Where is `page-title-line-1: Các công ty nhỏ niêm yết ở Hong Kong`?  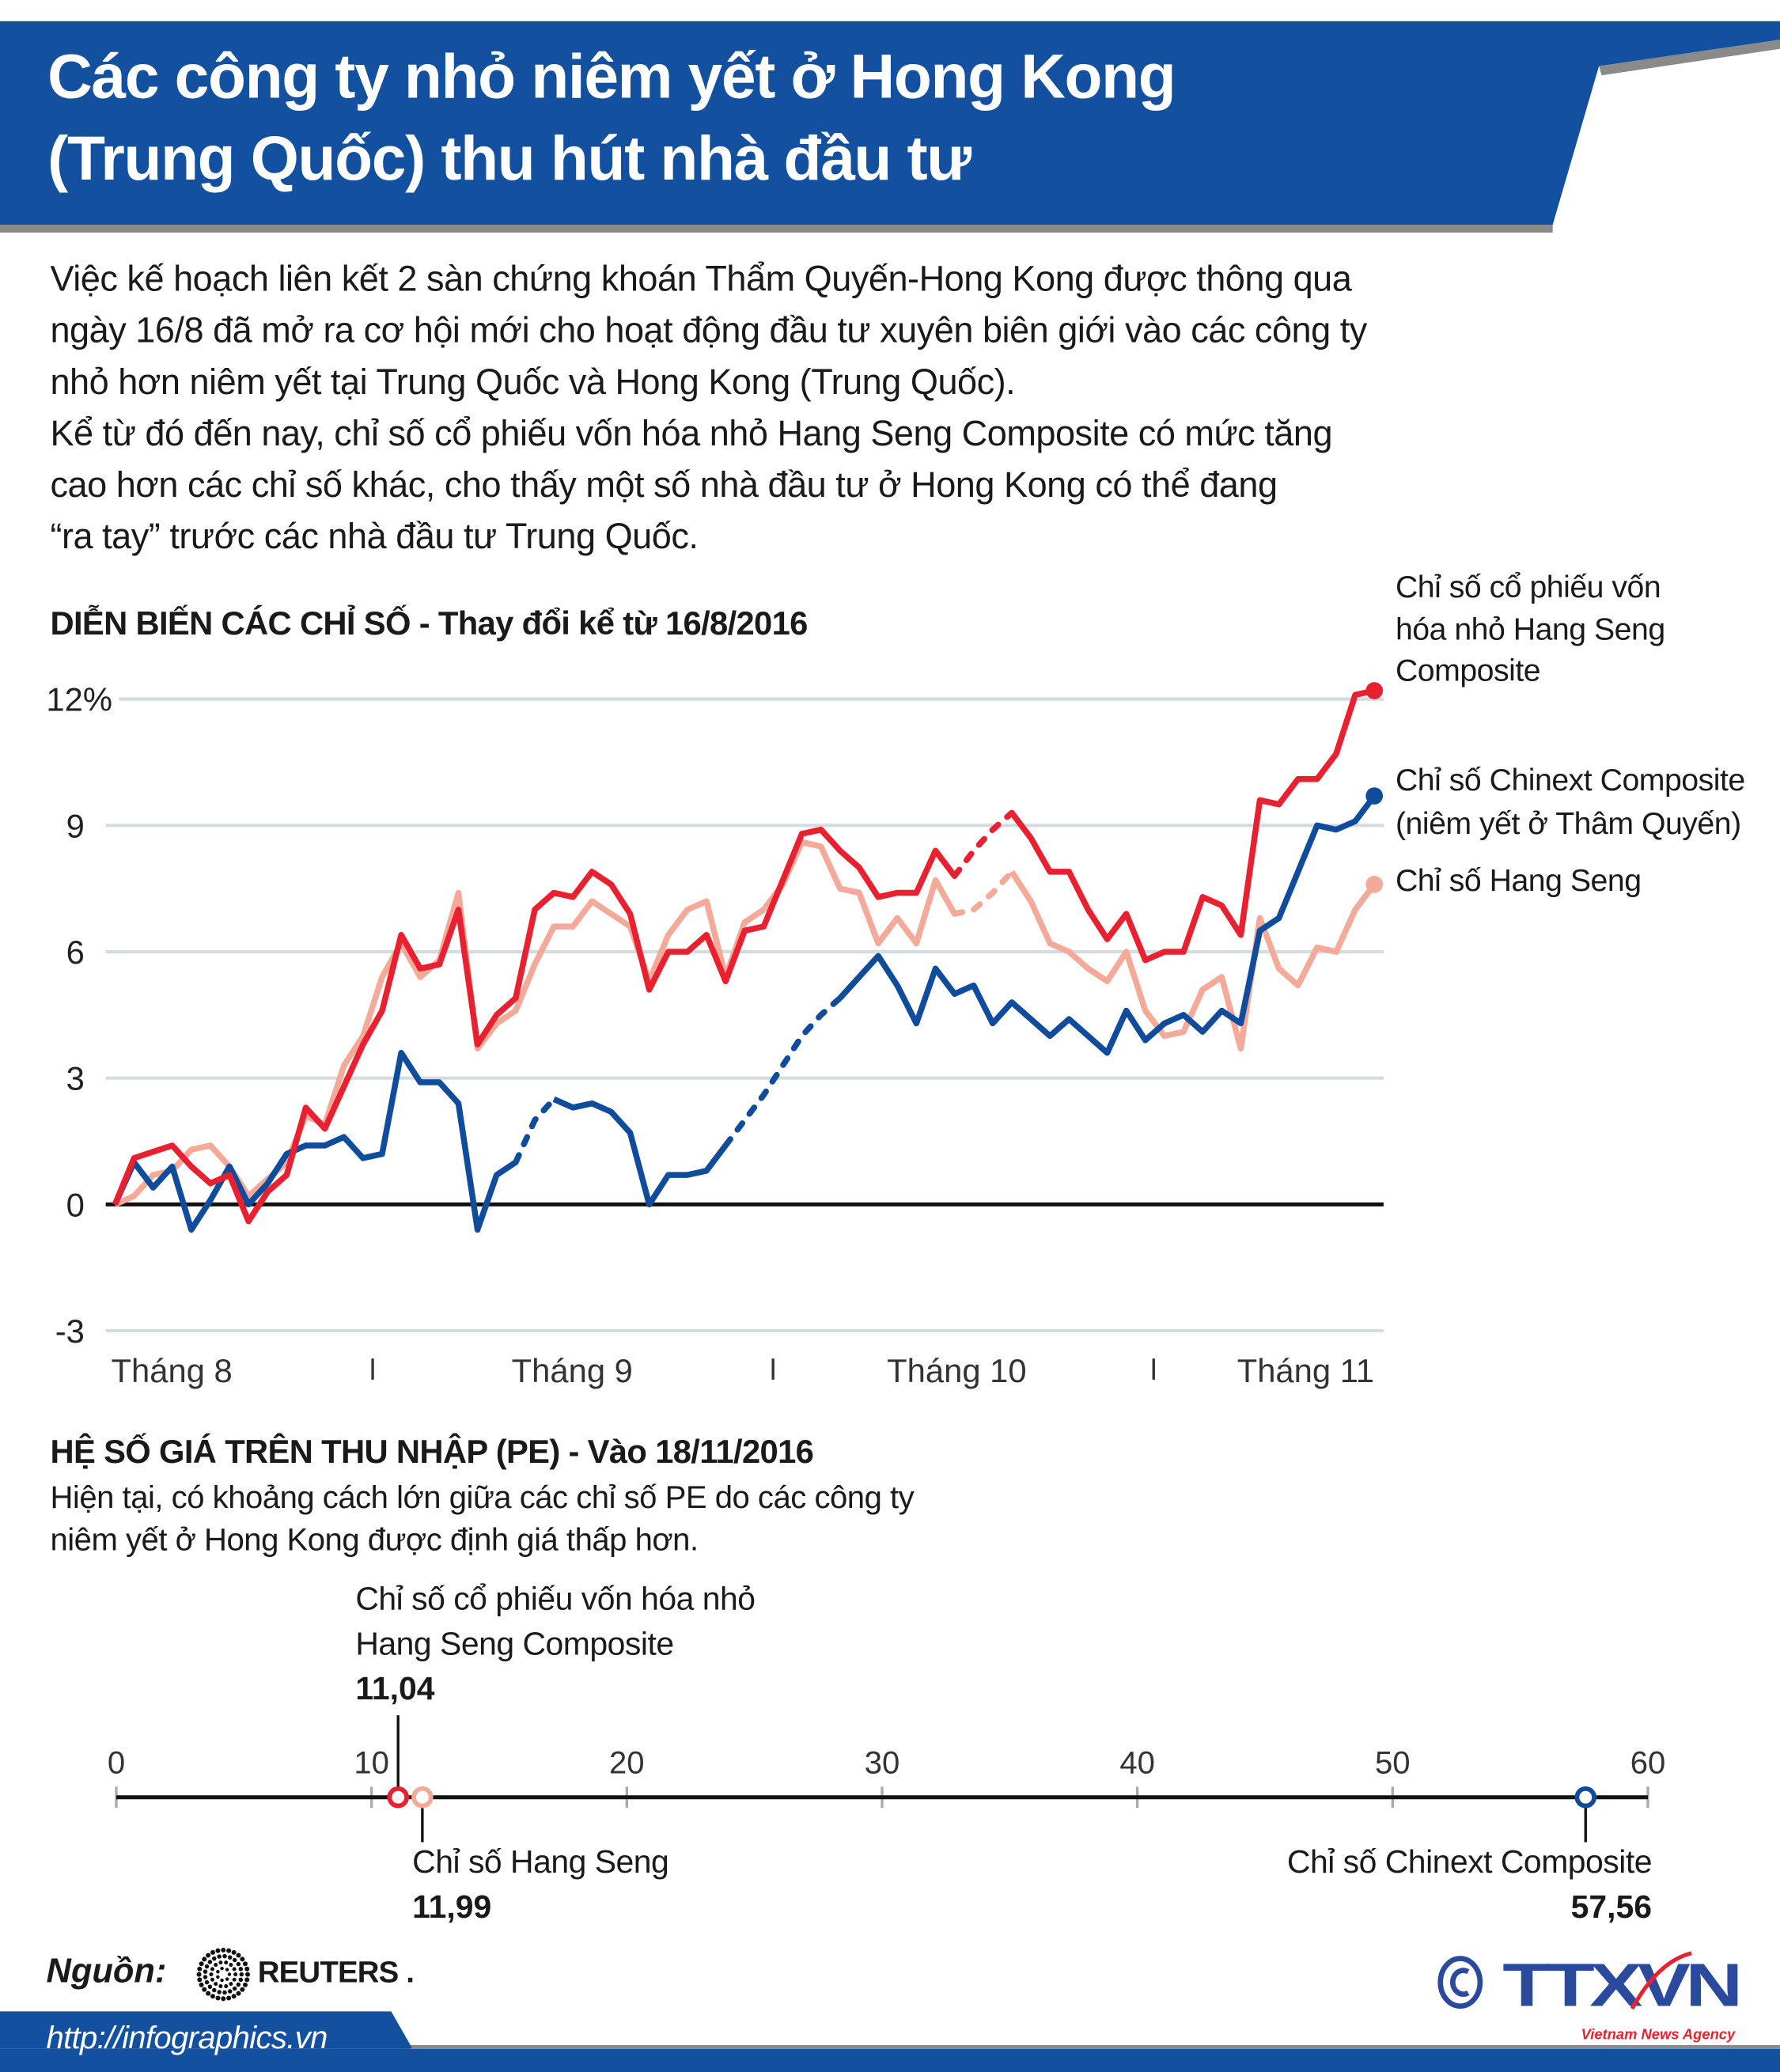 page-title-line-1: Các công ty nhỏ niêm yết ở Hong Kong is located at coordinates (611, 76).